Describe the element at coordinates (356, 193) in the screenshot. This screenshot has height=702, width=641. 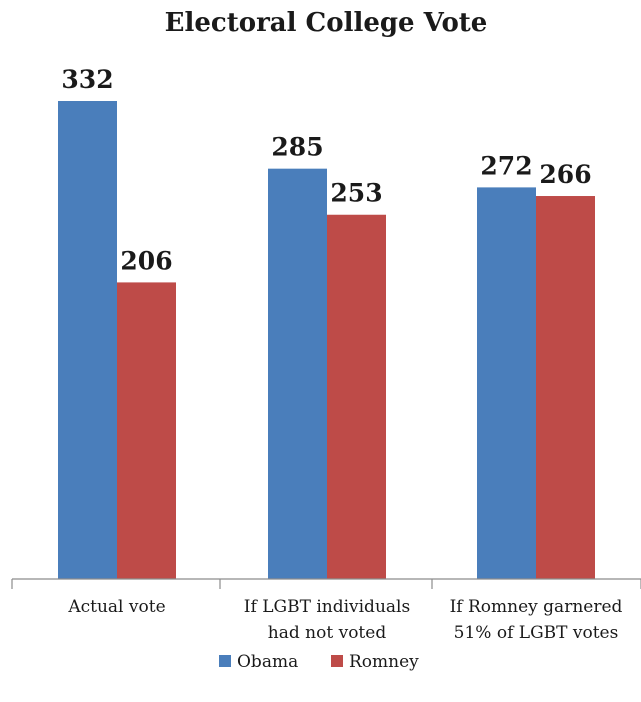
I see `data-label-romney-1: 253` at that location.